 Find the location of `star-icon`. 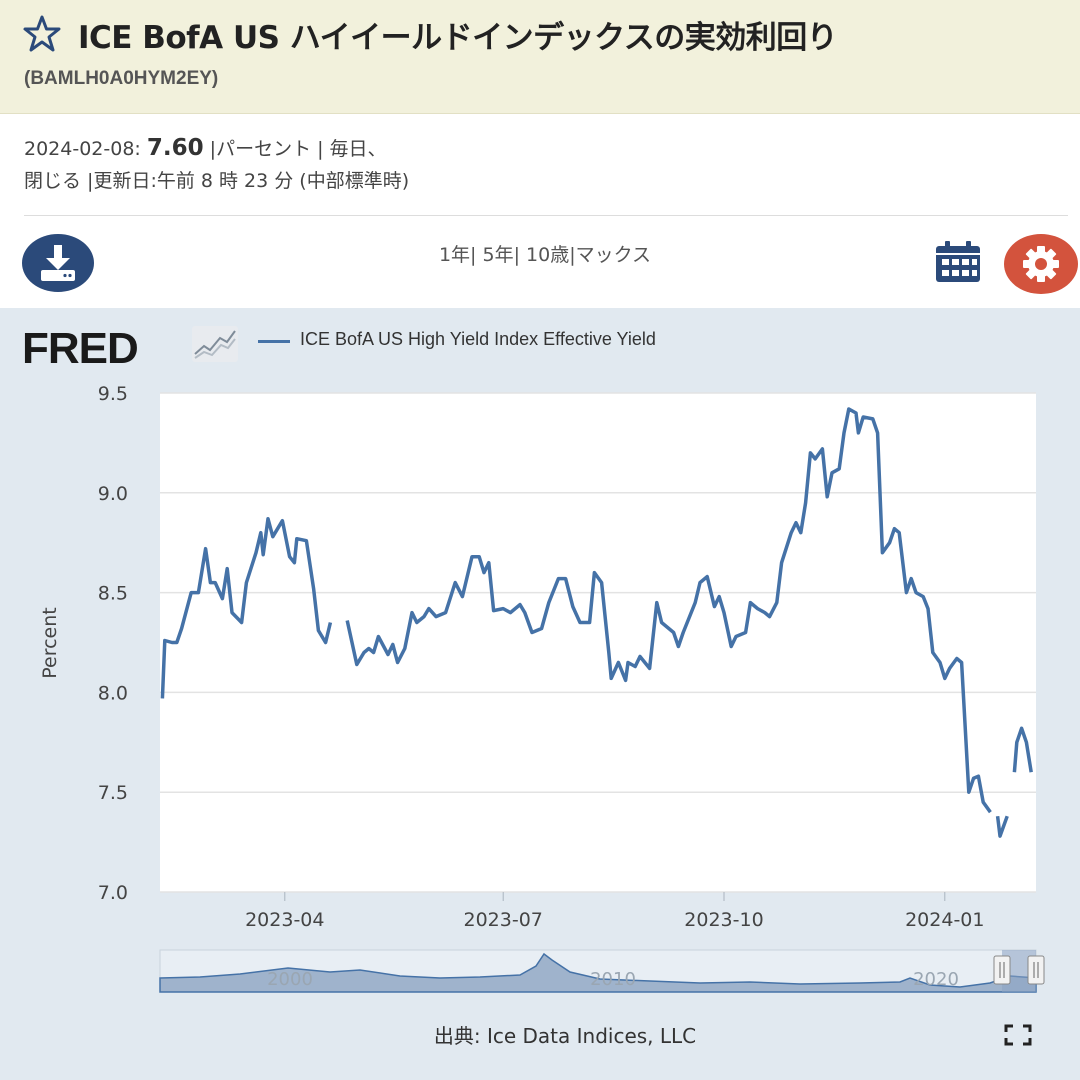

star-icon is located at coordinates (42, 34).